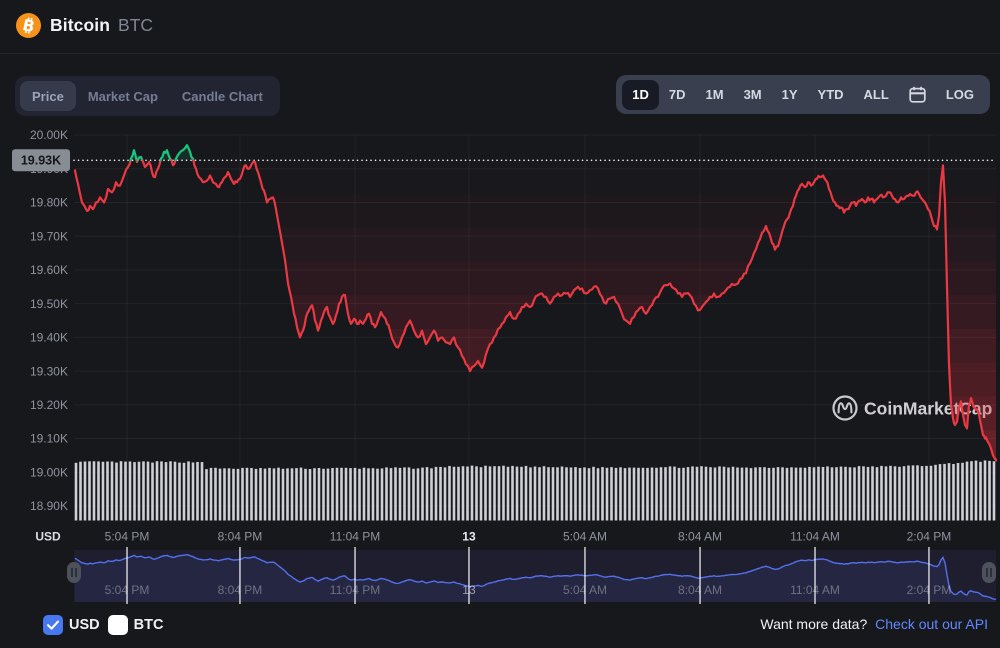 This screenshot has height=648, width=1000. I want to click on range-button-1m: 1M, so click(714, 94).